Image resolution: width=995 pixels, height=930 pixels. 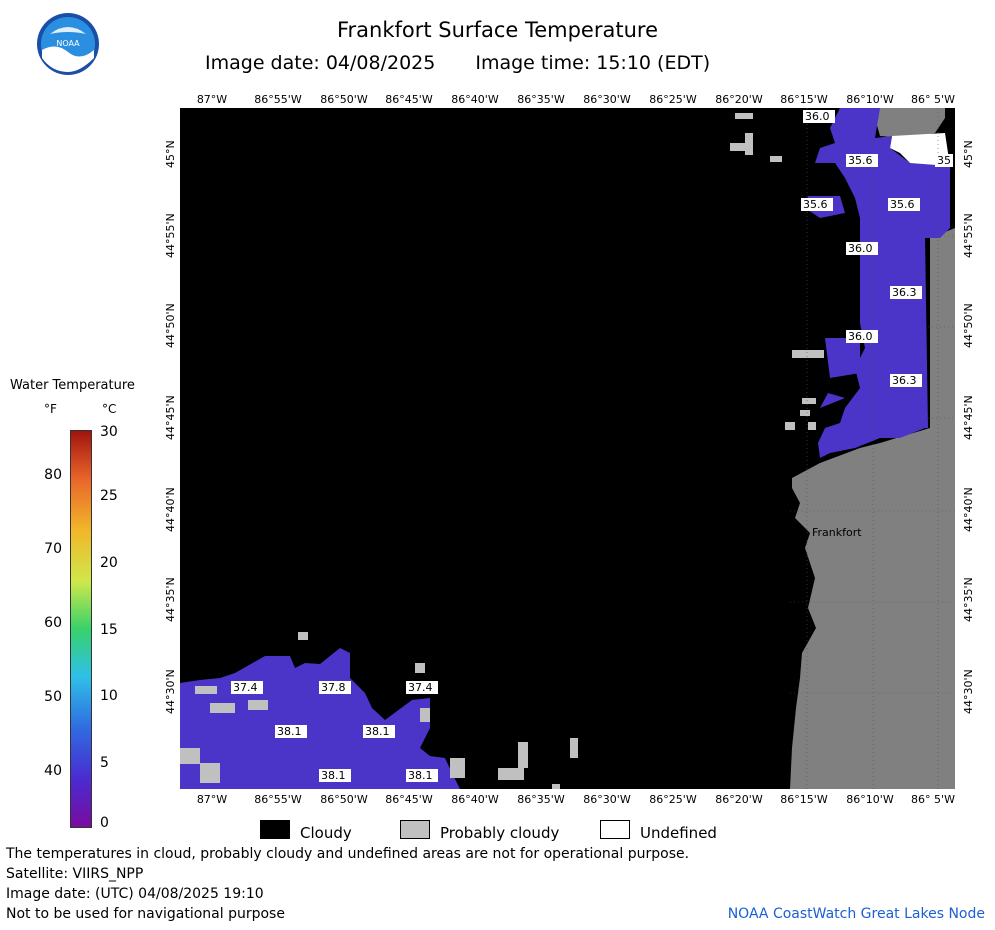 I want to click on lat-label-right-3: 44°45'N, so click(x=968, y=417).